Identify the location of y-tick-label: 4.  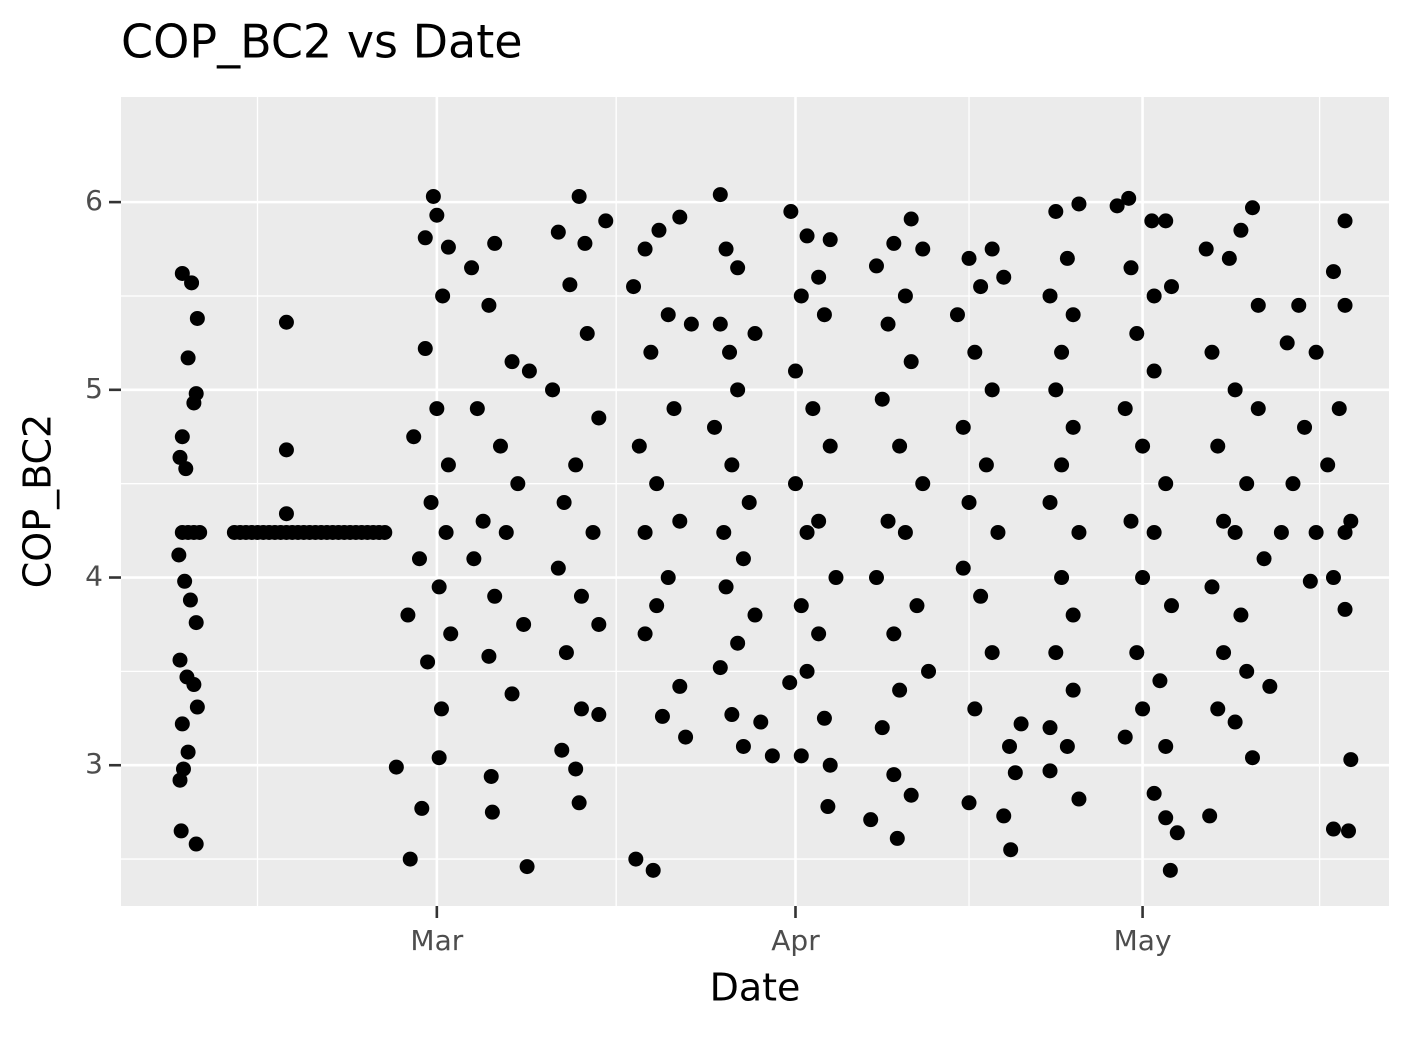
(94, 576).